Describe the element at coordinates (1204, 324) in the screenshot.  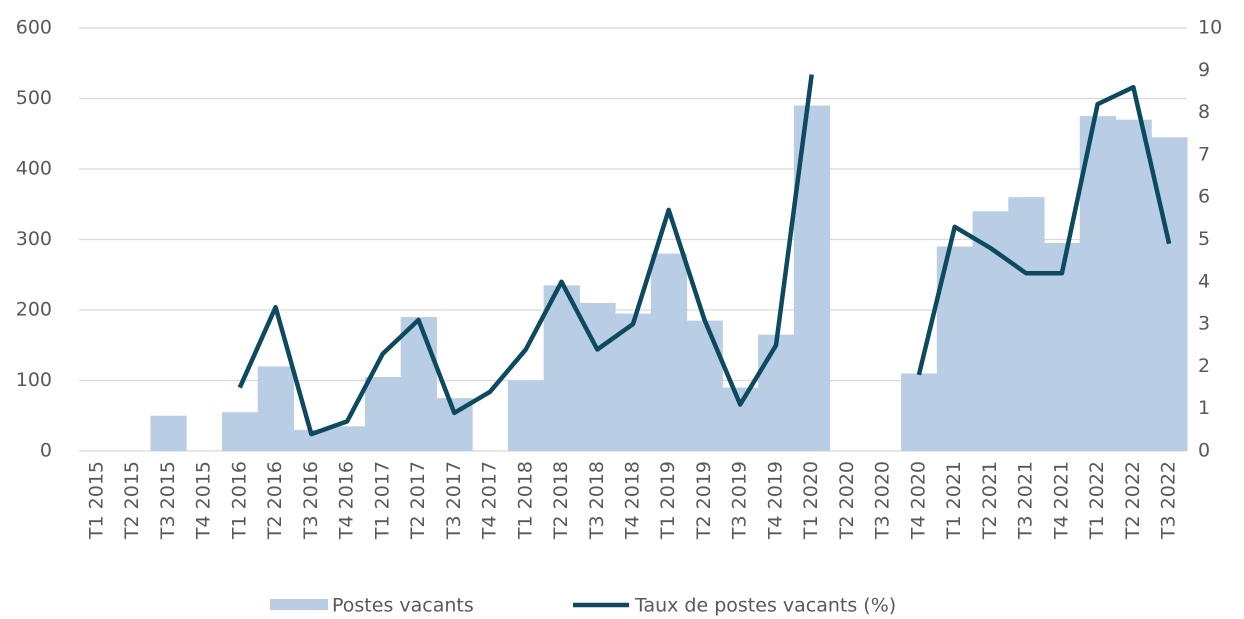
I see `y2-tick-label: 3` at that location.